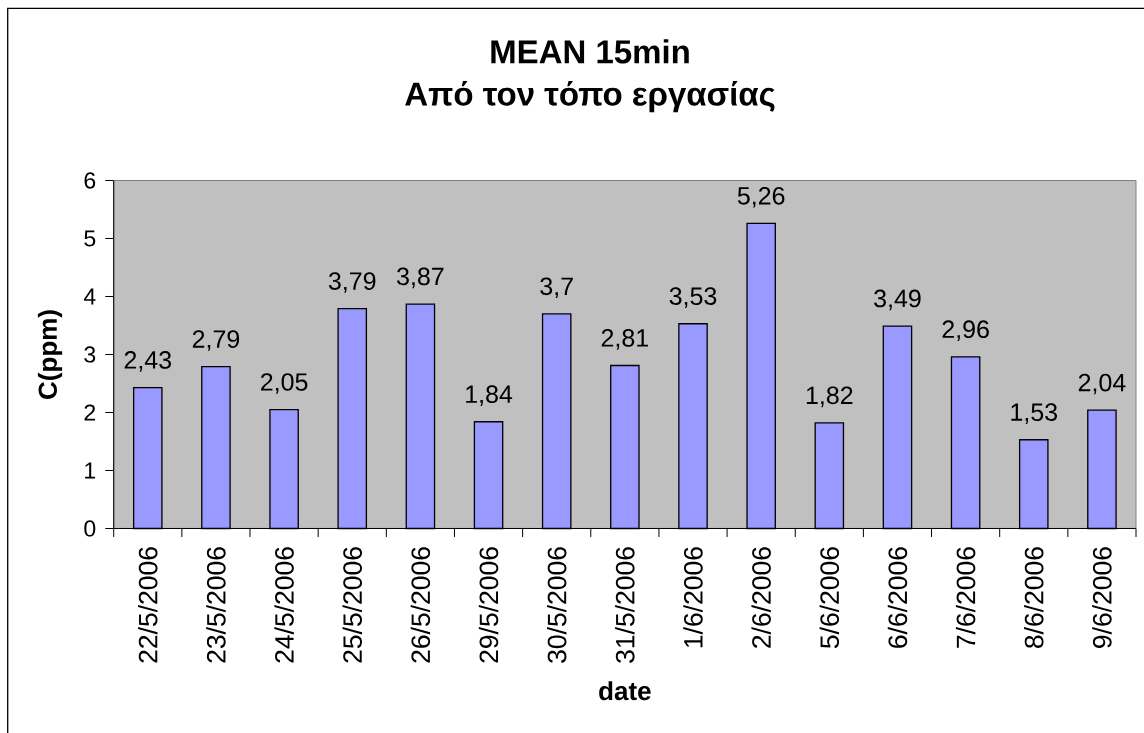  What do you see at coordinates (488, 605) in the screenshot?
I see `x-tick-label: 29/5/2006` at bounding box center [488, 605].